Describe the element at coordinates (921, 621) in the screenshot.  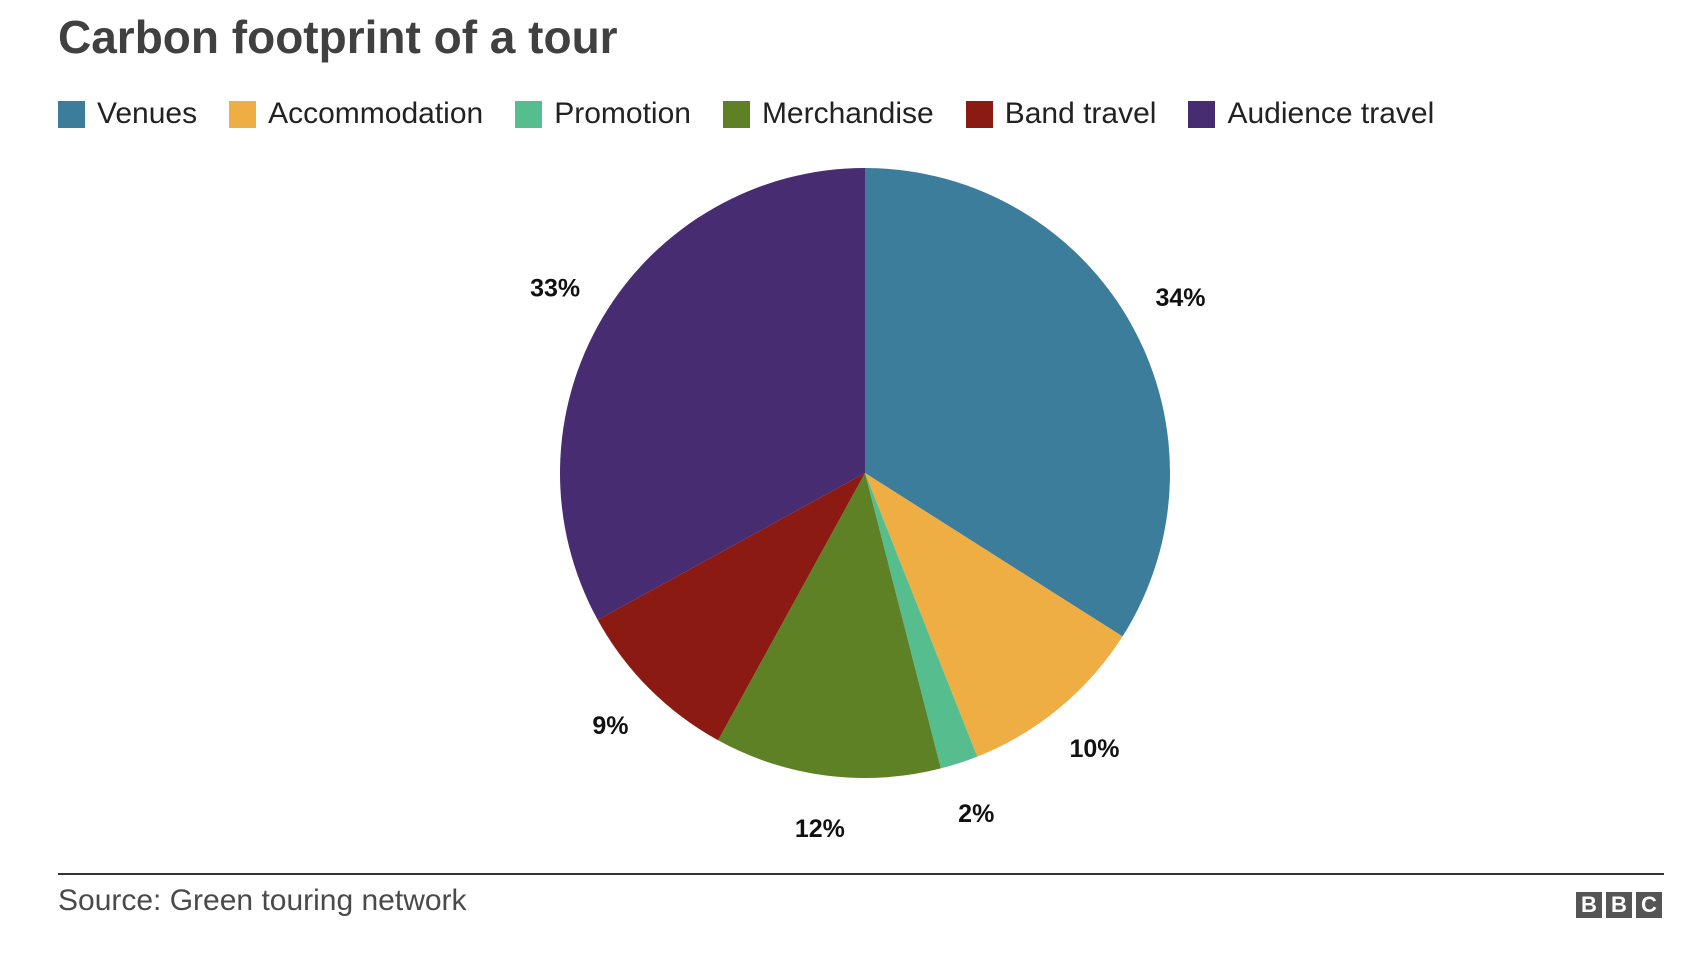
I see `pie-slice-promotion` at that location.